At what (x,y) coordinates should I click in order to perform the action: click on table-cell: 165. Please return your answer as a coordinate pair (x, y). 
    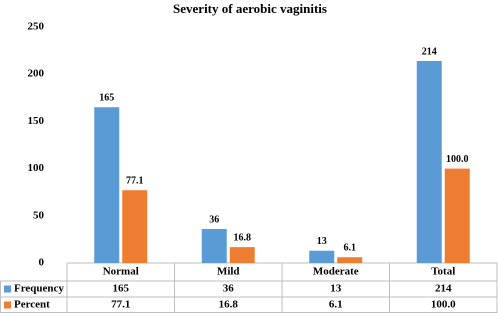
    Looking at the image, I should click on (121, 289).